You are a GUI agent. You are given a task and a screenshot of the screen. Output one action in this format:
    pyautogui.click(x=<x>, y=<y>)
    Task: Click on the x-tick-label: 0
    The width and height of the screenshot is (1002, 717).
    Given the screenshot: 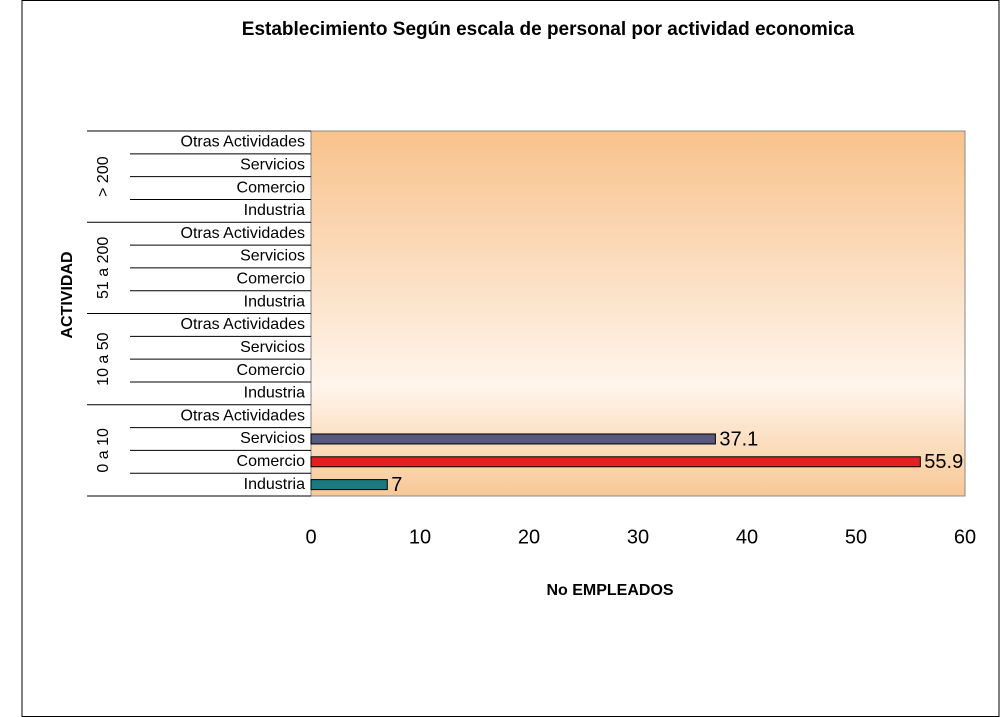 What is the action you would take?
    pyautogui.click(x=310, y=537)
    